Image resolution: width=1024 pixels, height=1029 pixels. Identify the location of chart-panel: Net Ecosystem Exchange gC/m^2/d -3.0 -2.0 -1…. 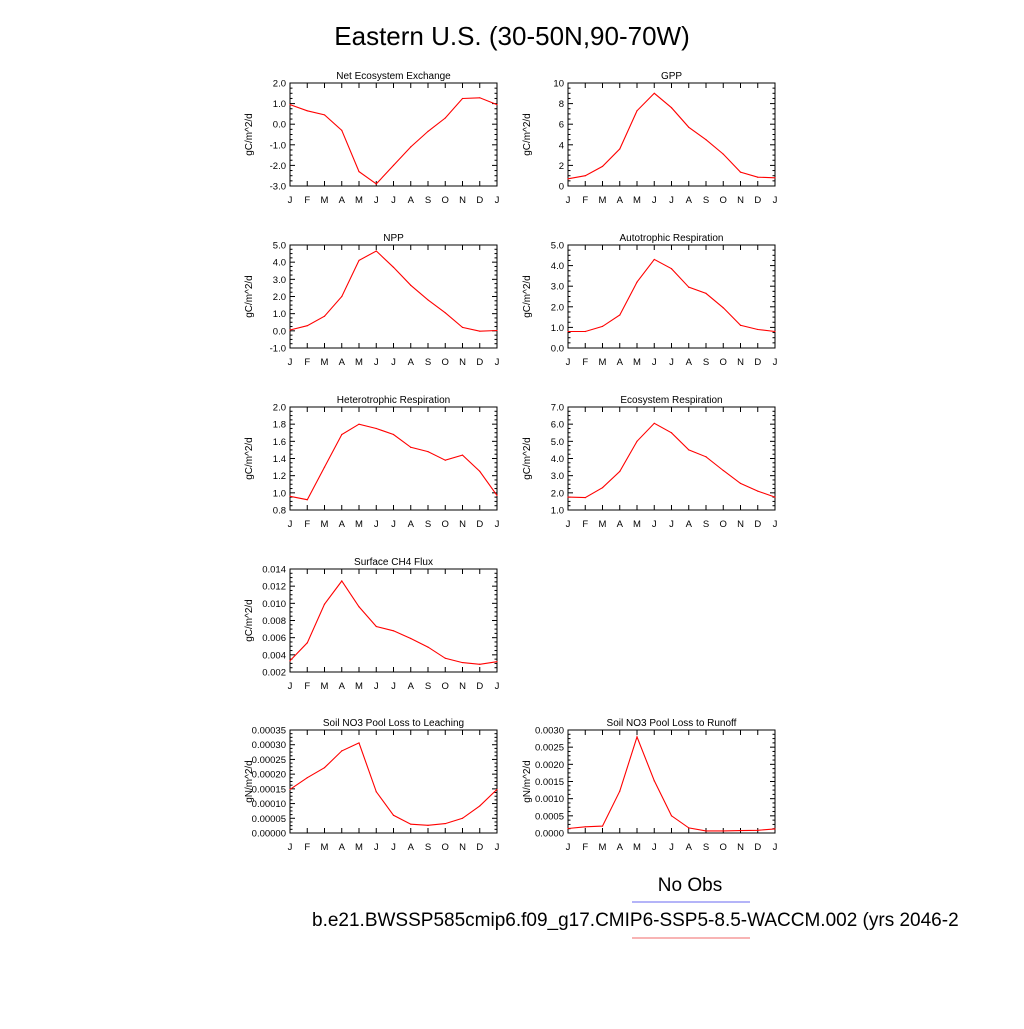
(372, 138).